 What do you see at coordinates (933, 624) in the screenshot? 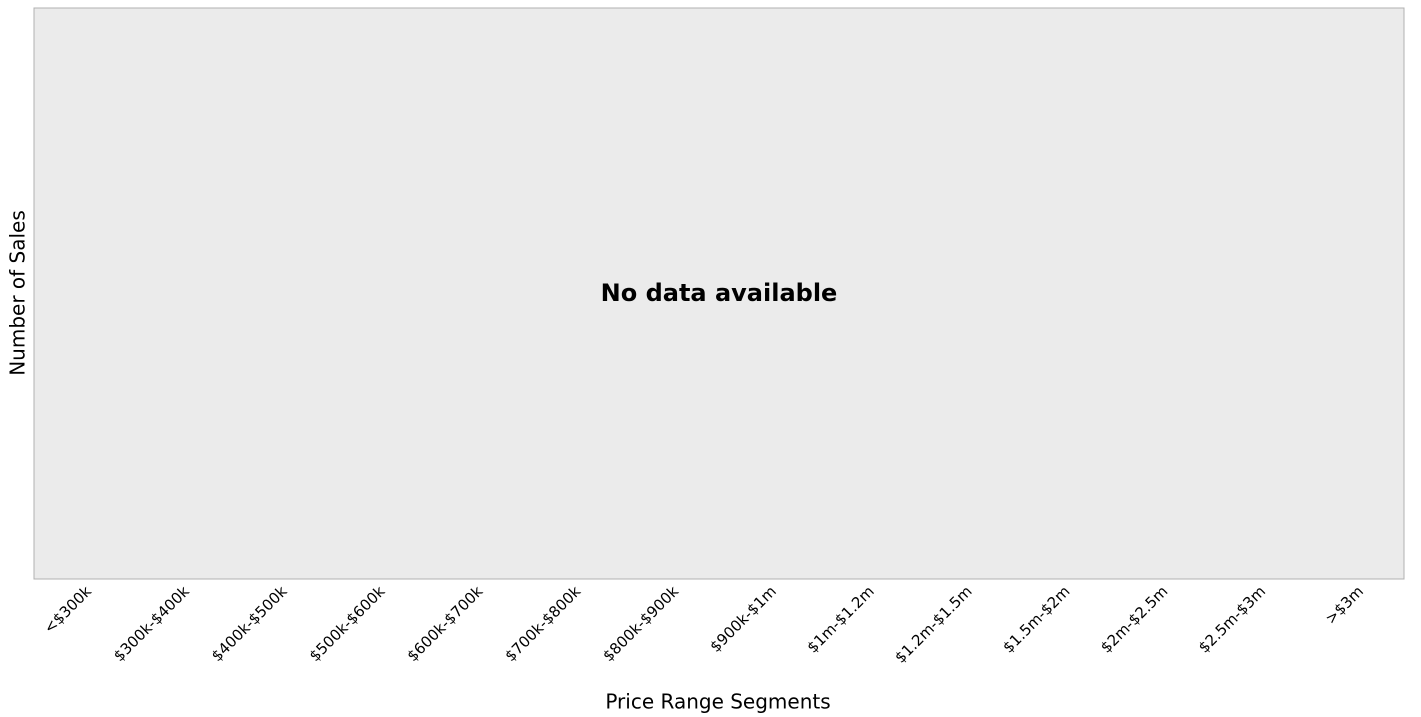
I see `x-tick-label: $1.2m-$1.5m` at bounding box center [933, 624].